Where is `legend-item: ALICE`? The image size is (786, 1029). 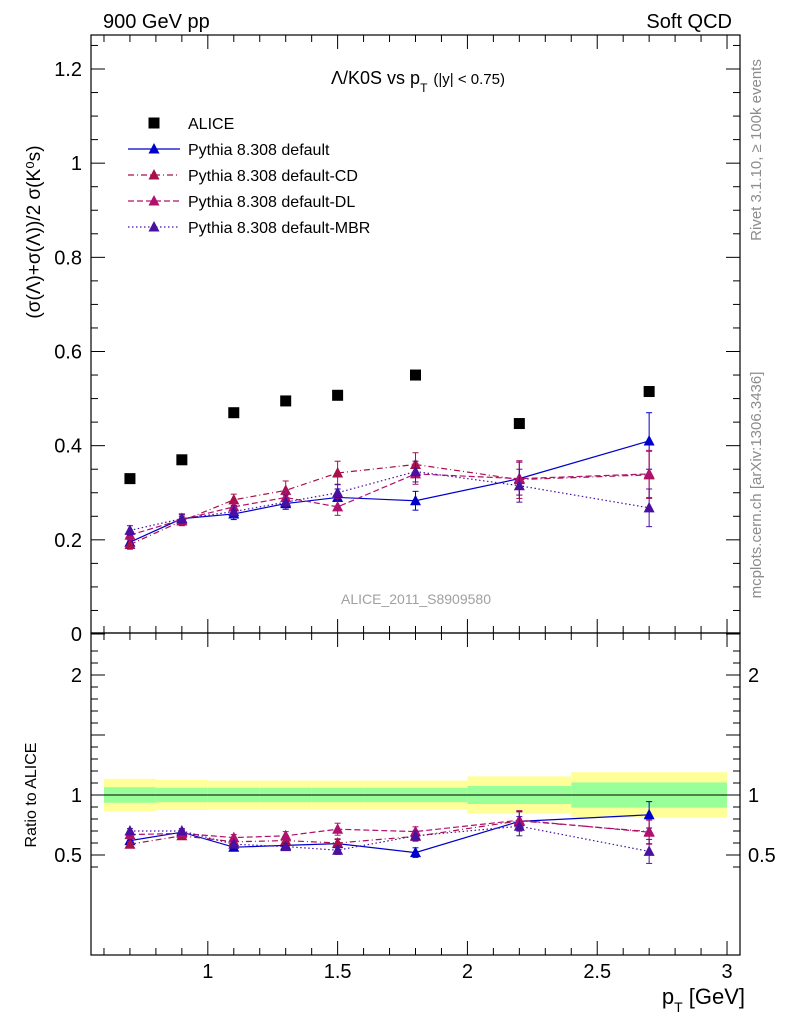 legend-item: ALICE is located at coordinates (191, 124).